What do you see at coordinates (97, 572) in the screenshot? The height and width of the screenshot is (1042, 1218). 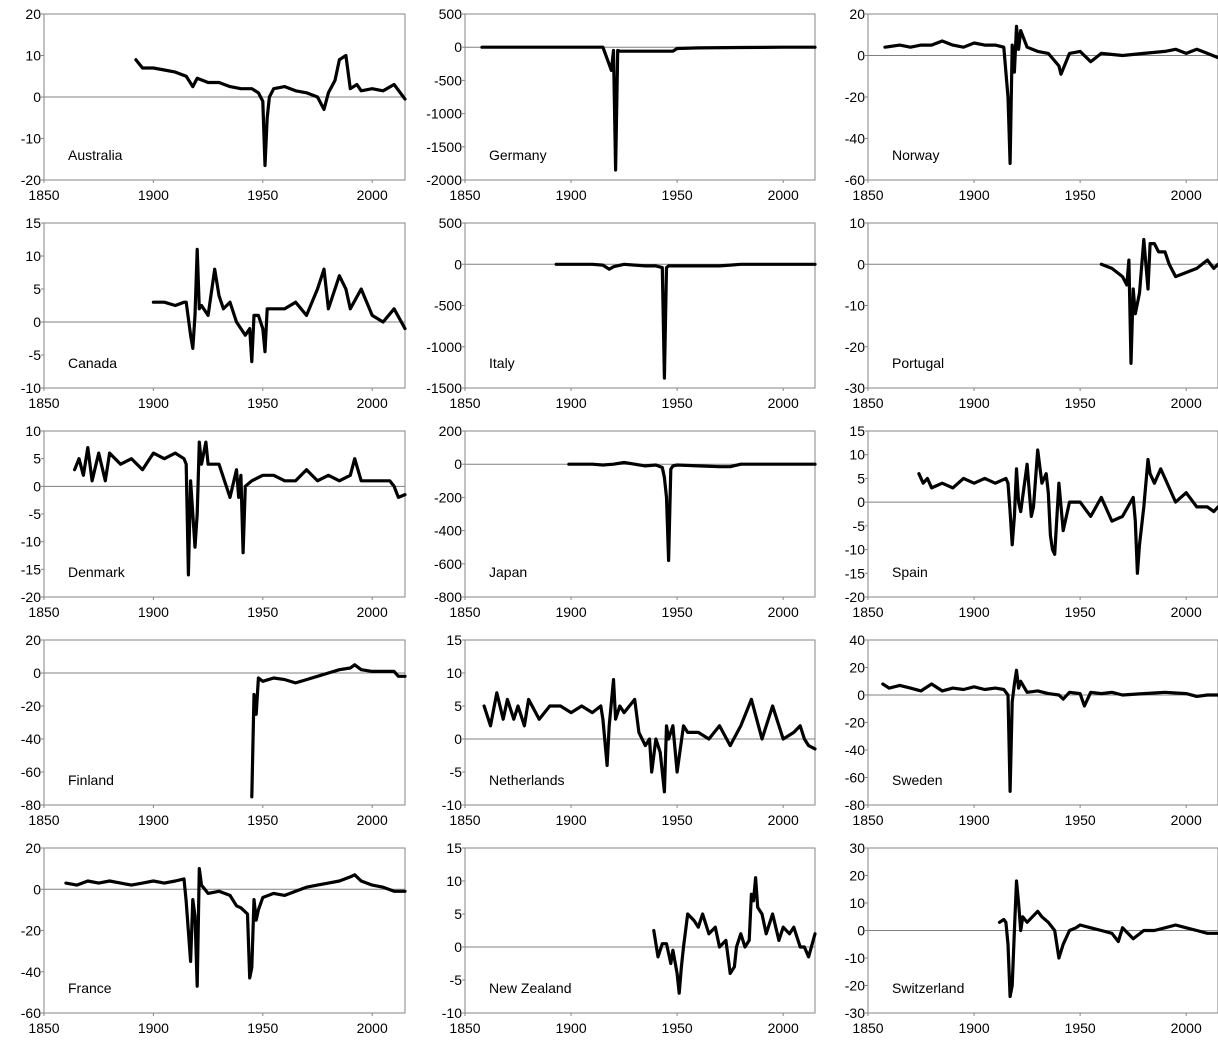 I see `panel-label: Denmark` at bounding box center [97, 572].